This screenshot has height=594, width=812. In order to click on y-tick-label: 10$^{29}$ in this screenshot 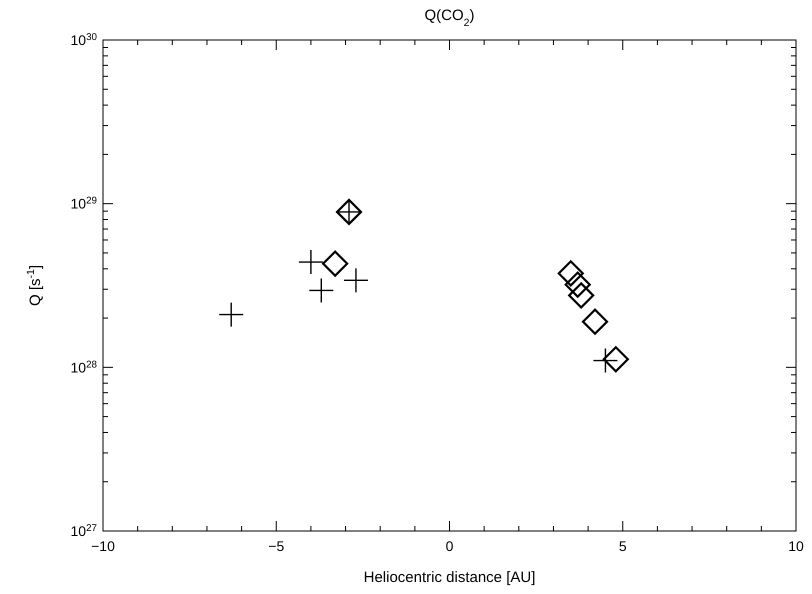, I will do `click(83, 203)`.